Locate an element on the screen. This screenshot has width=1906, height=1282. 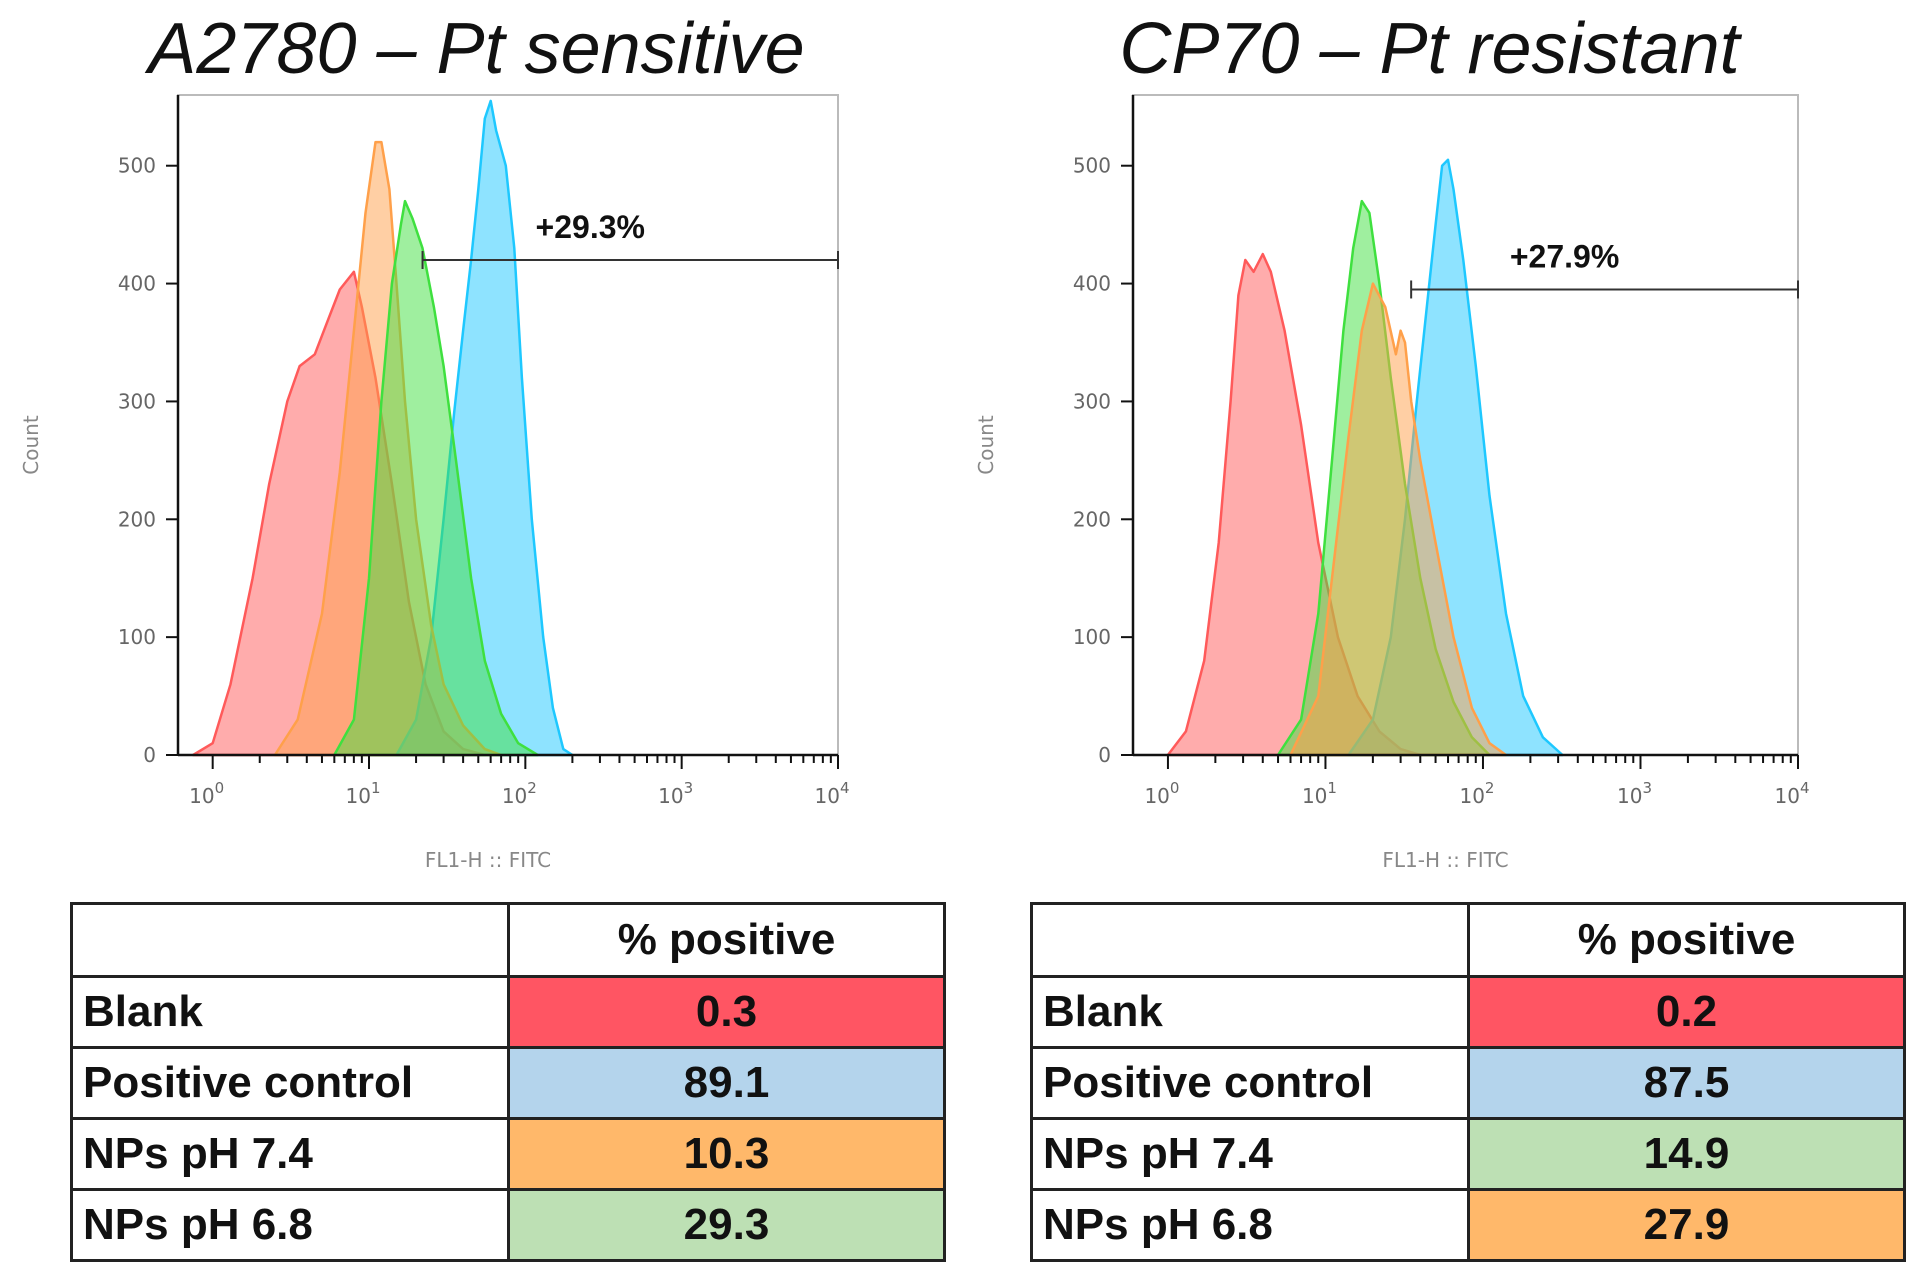
chart-title: A2780 – Pt sensitive is located at coordinates (476, 49).